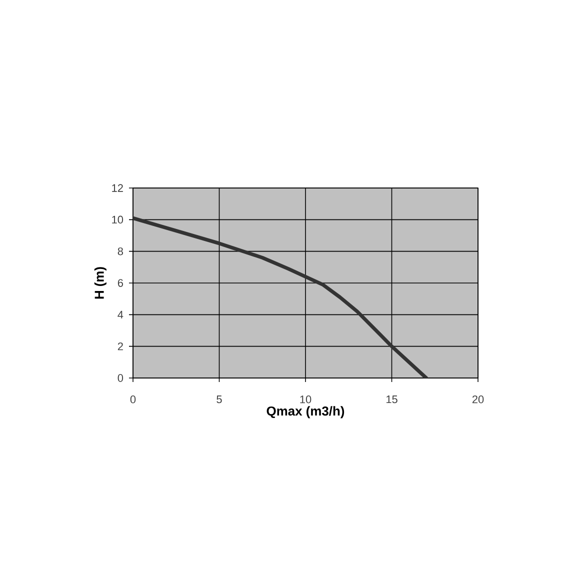 The image size is (570, 570). I want to click on x-tick-label: 20, so click(478, 400).